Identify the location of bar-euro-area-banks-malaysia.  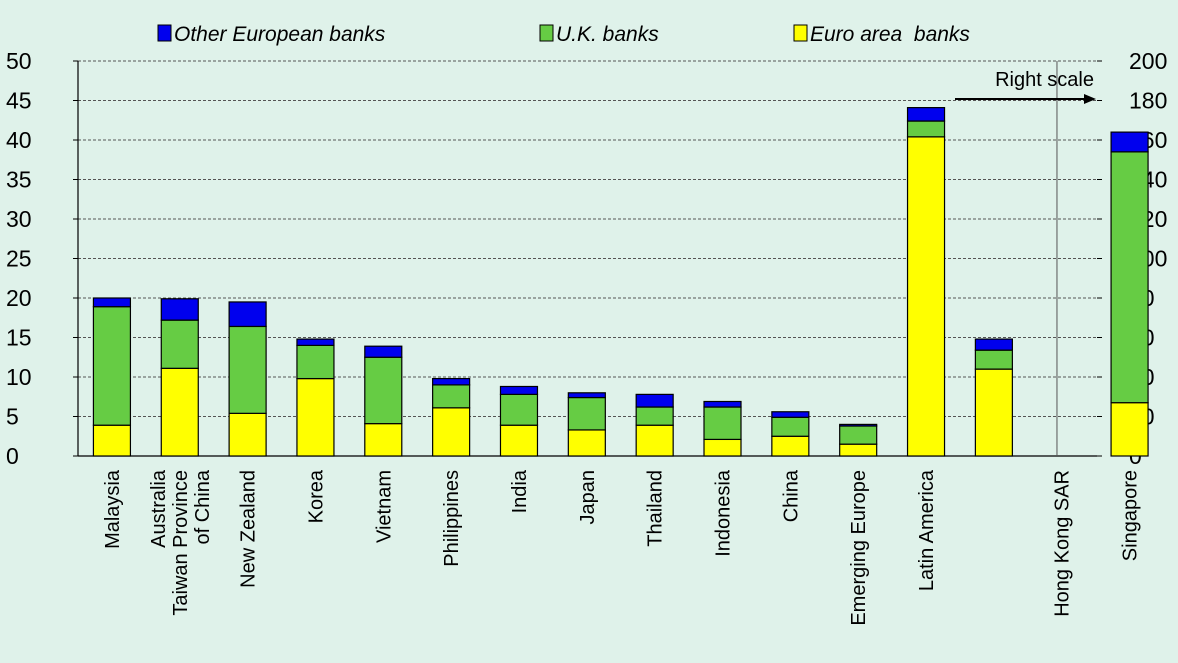
(112, 440).